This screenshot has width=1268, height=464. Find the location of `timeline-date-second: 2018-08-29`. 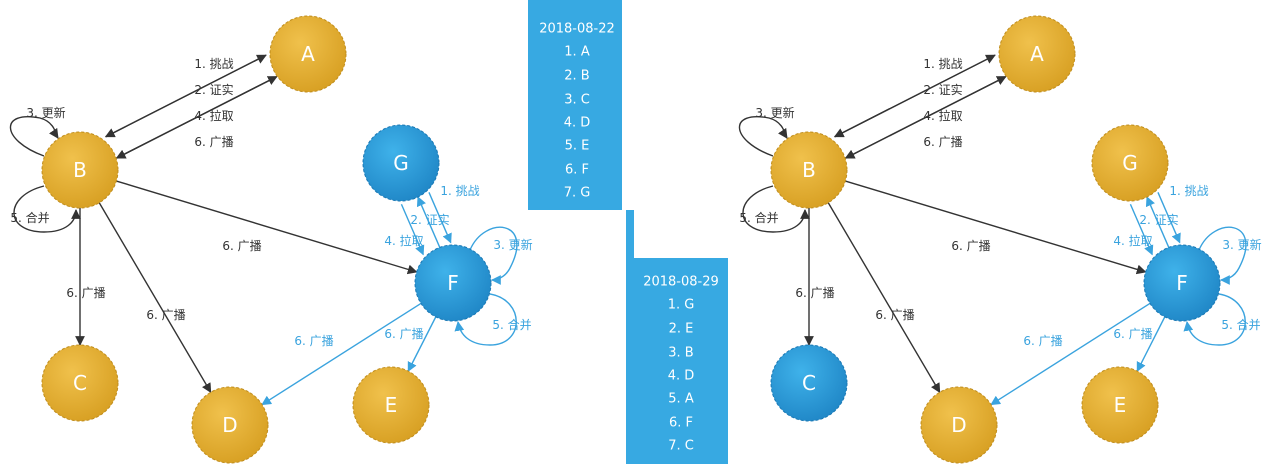

timeline-date-second: 2018-08-29 is located at coordinates (681, 282).